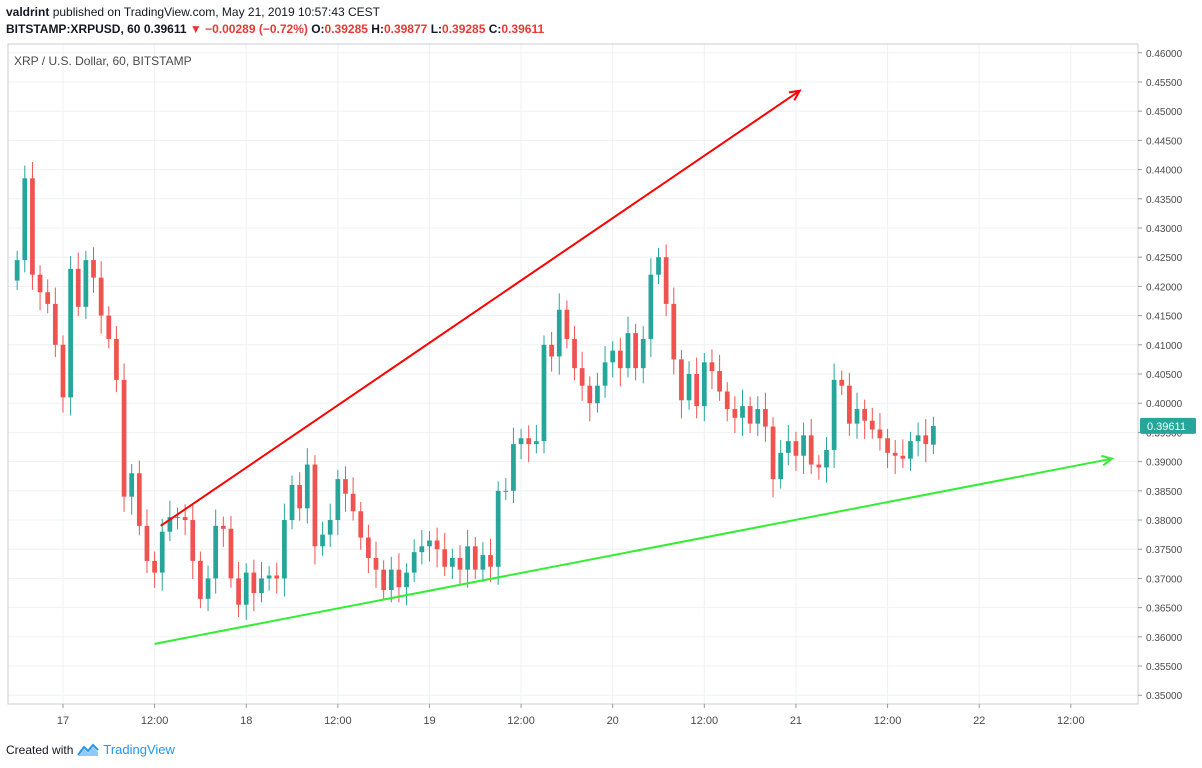 Image resolution: width=1202 pixels, height=768 pixels. I want to click on open-label: O:, so click(318, 29).